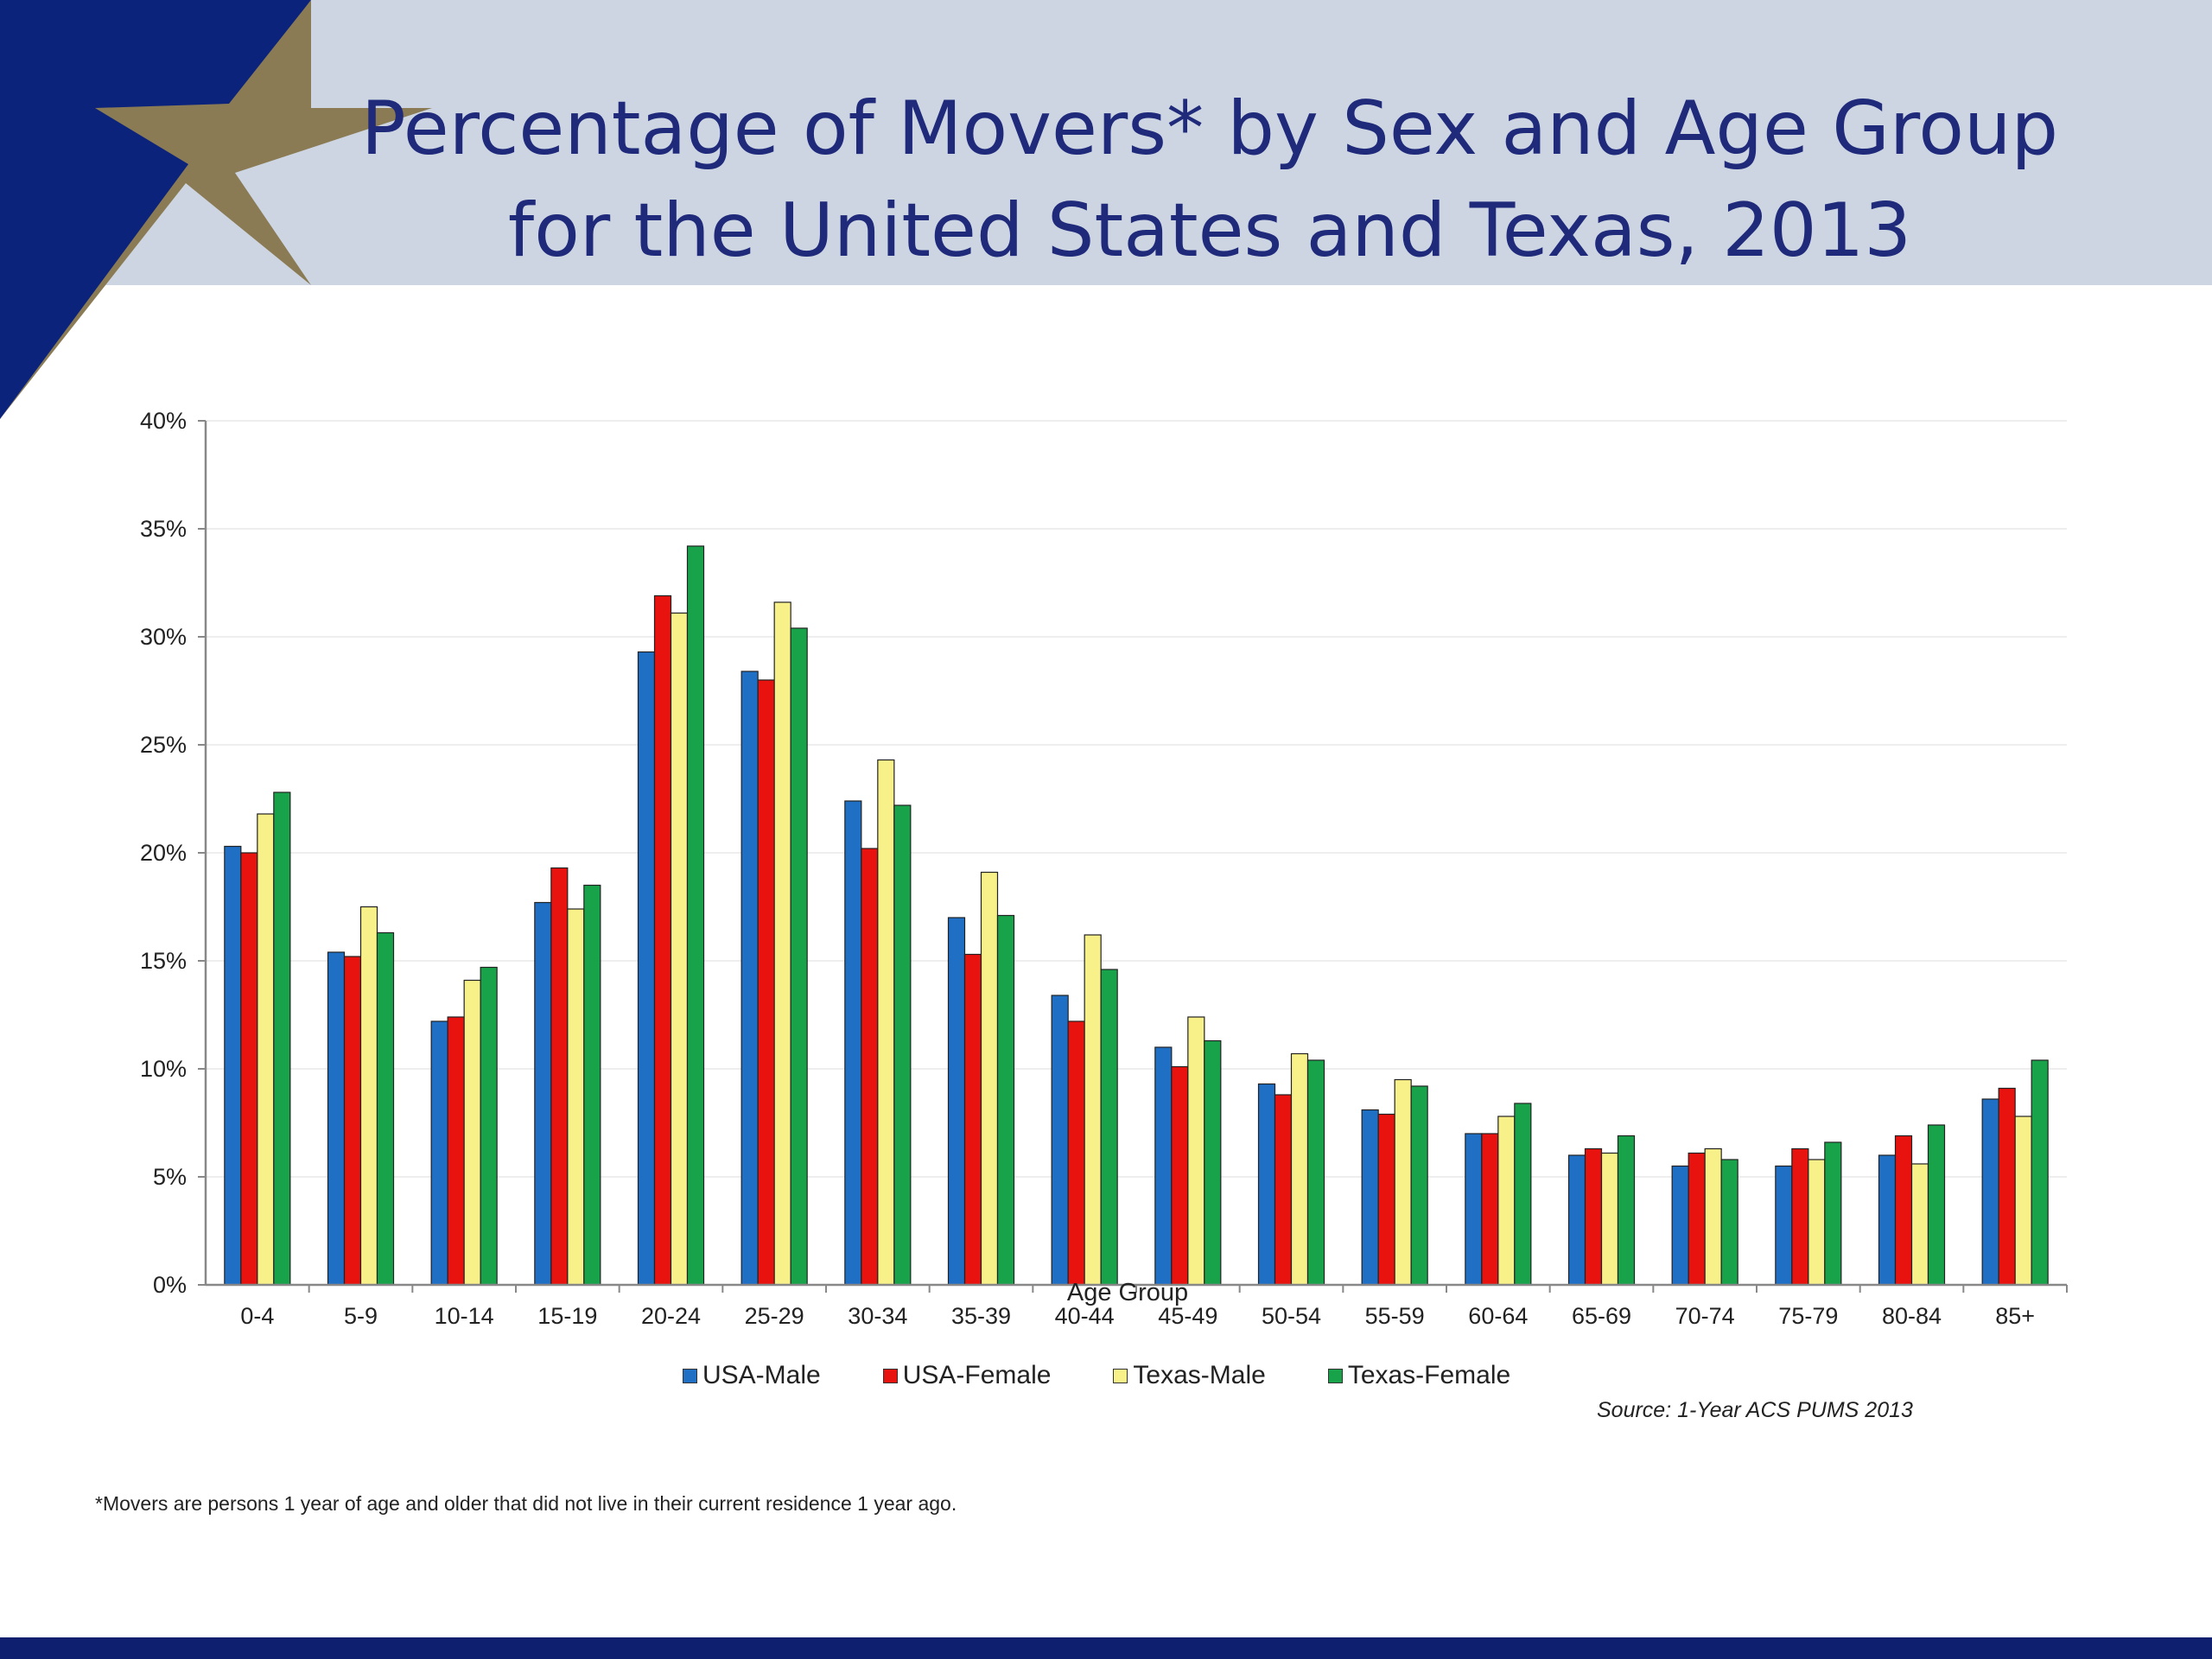 The image size is (2212, 1659). Describe the element at coordinates (1705, 1316) in the screenshot. I see `x-tick-label: 70-74` at that location.